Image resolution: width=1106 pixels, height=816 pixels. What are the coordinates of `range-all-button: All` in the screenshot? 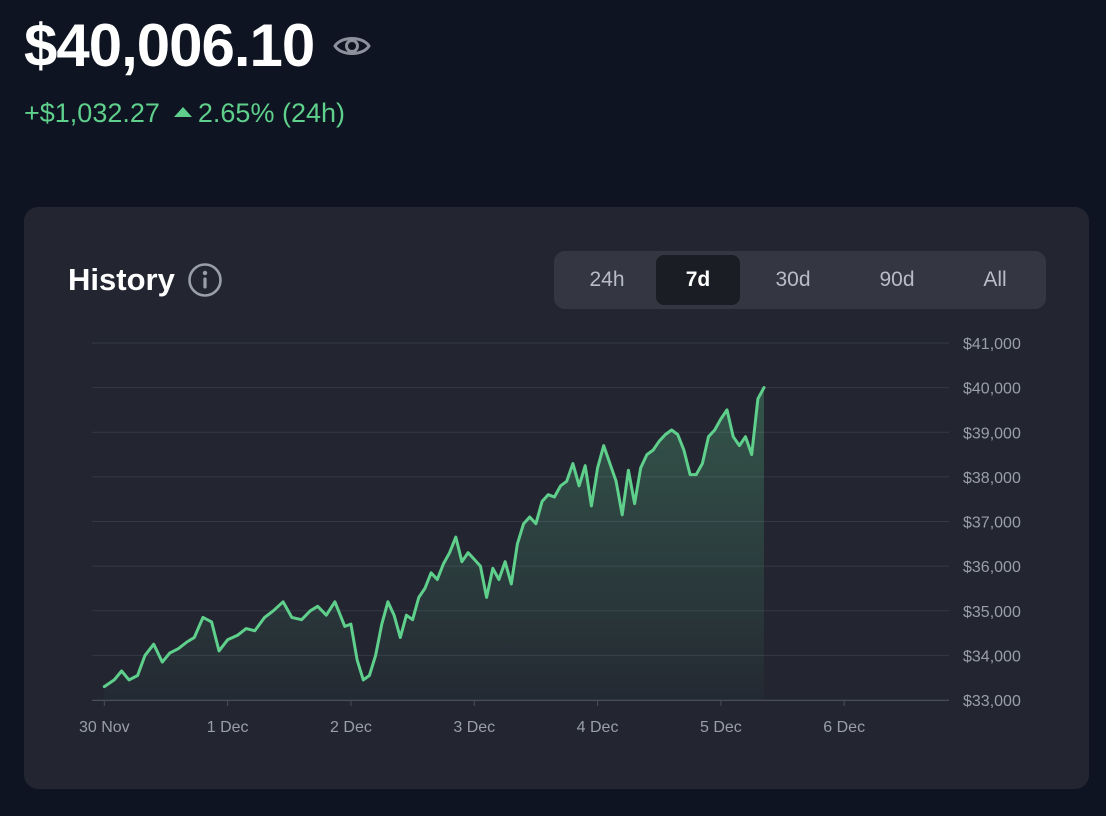 It's located at (995, 279).